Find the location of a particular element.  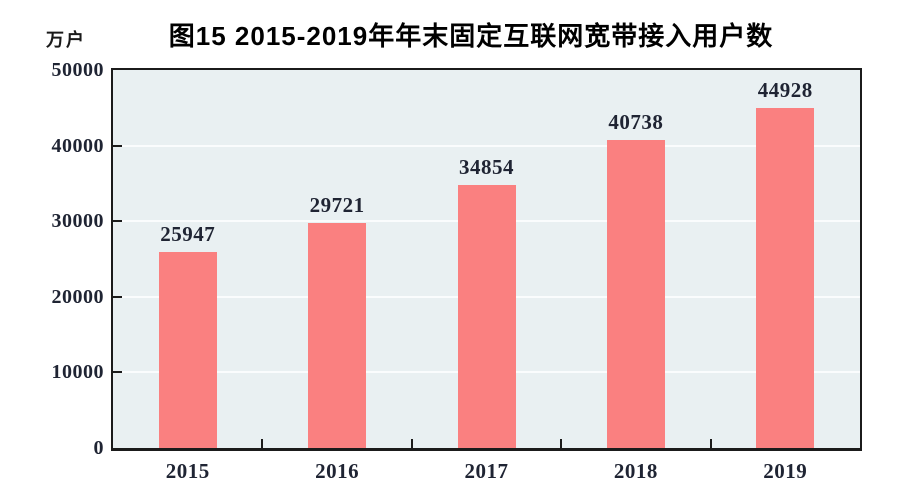

bar-value-label-2018: 40738 is located at coordinates (636, 122).